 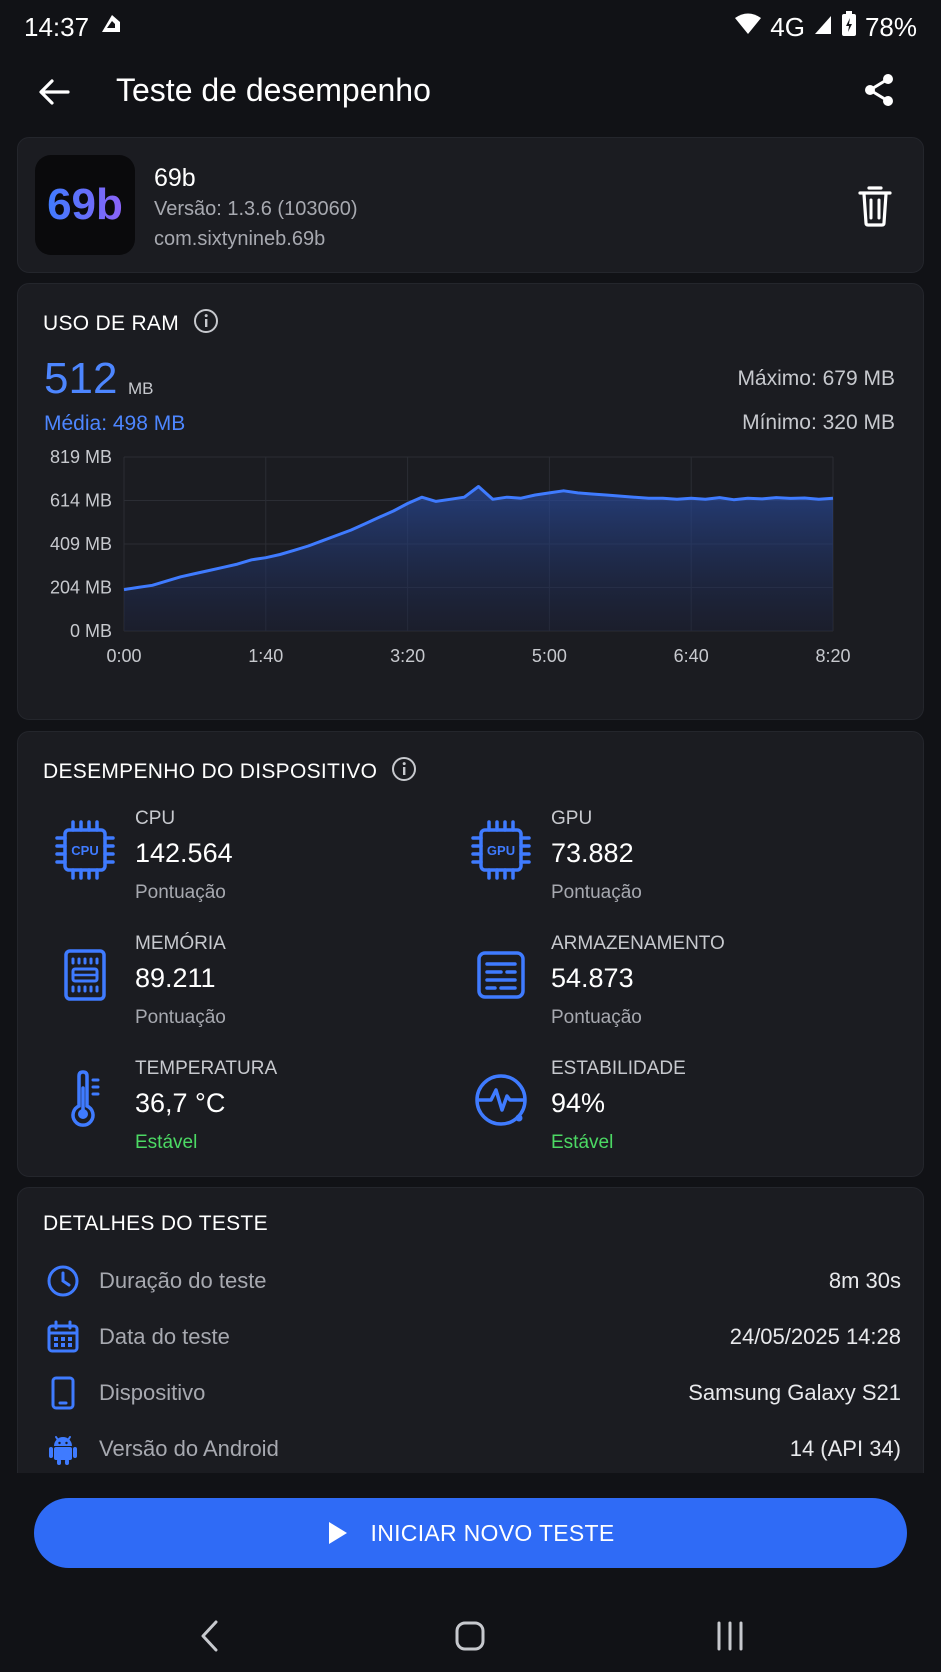 I want to click on delete-button, so click(x=875, y=206).